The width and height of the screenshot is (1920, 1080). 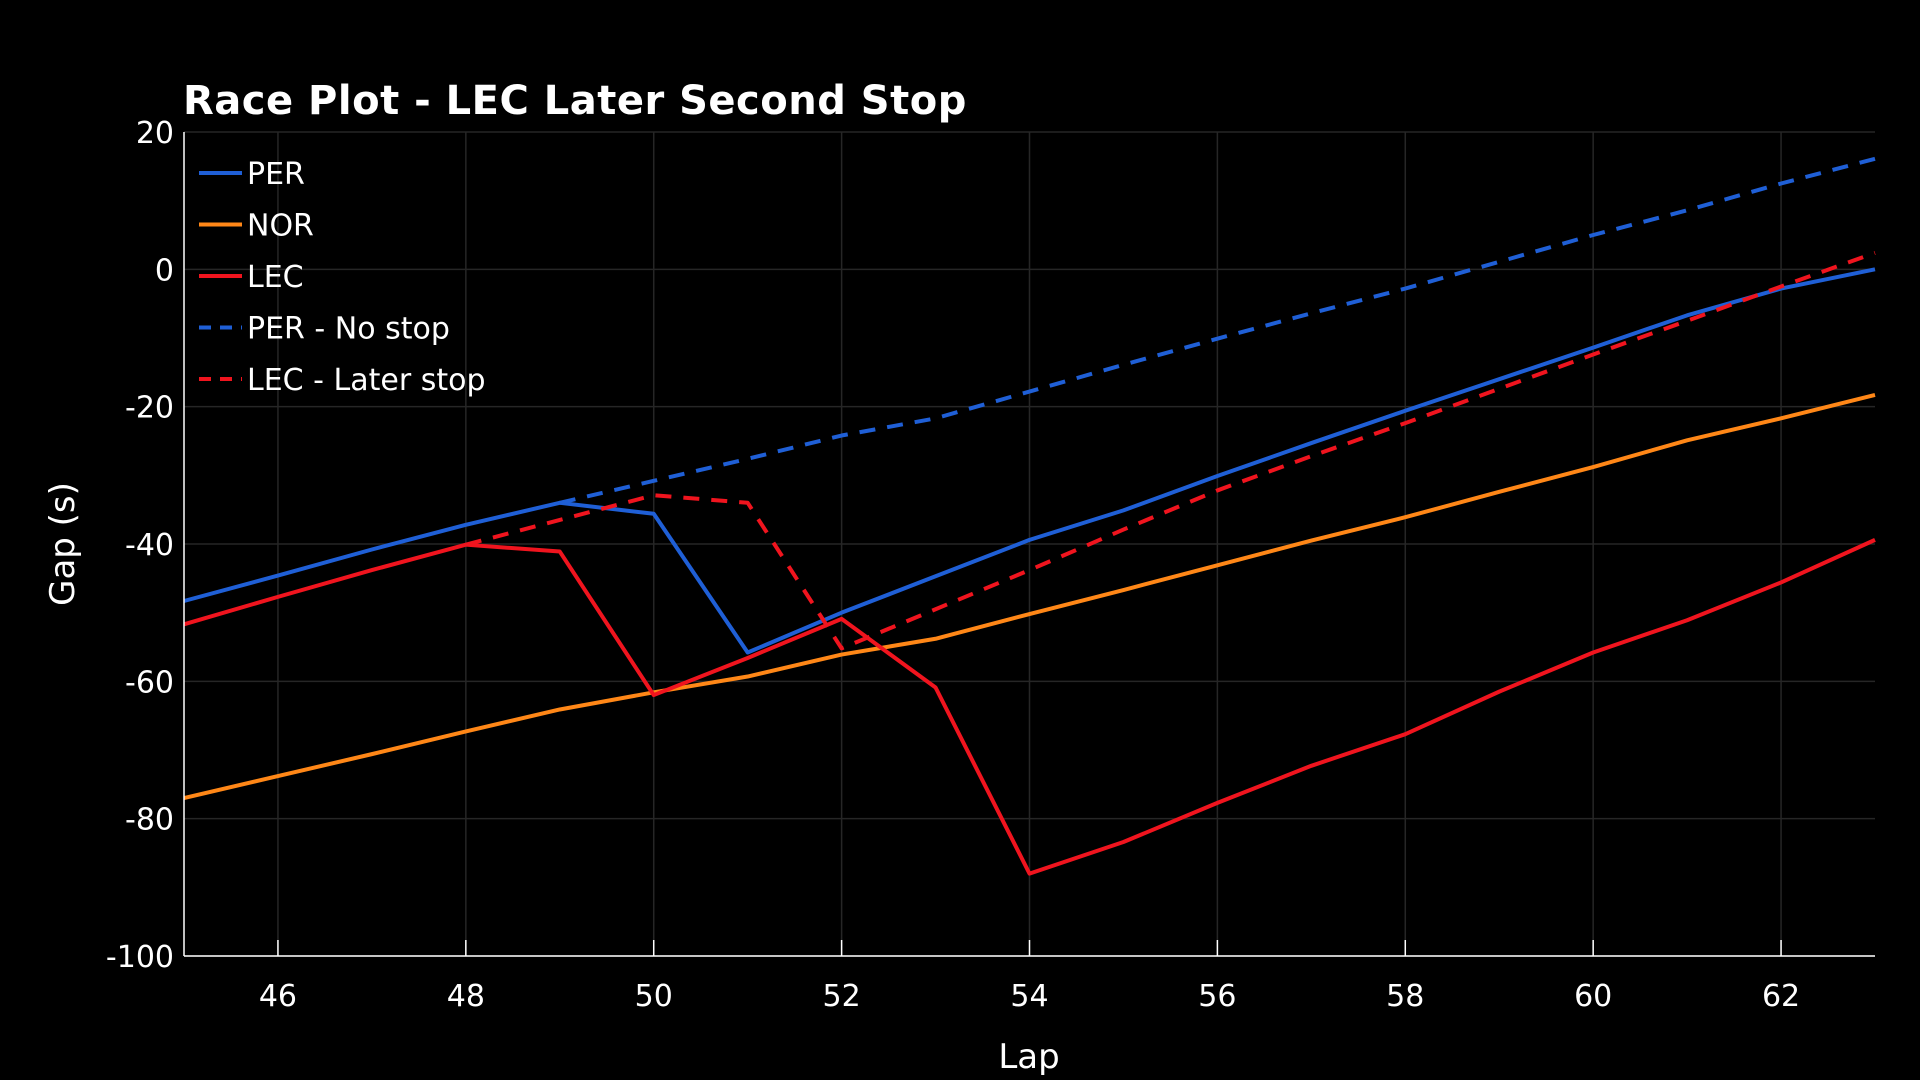 I want to click on x-tick-label: 56, so click(x=1217, y=996).